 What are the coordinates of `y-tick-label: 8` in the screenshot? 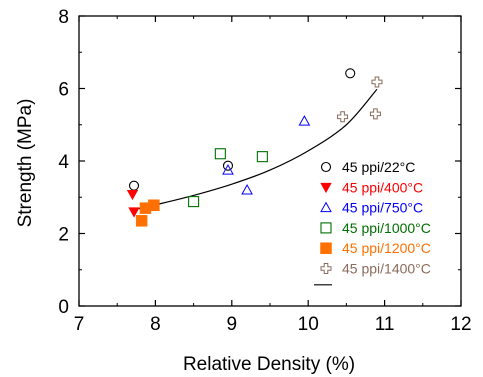 It's located at (63, 17).